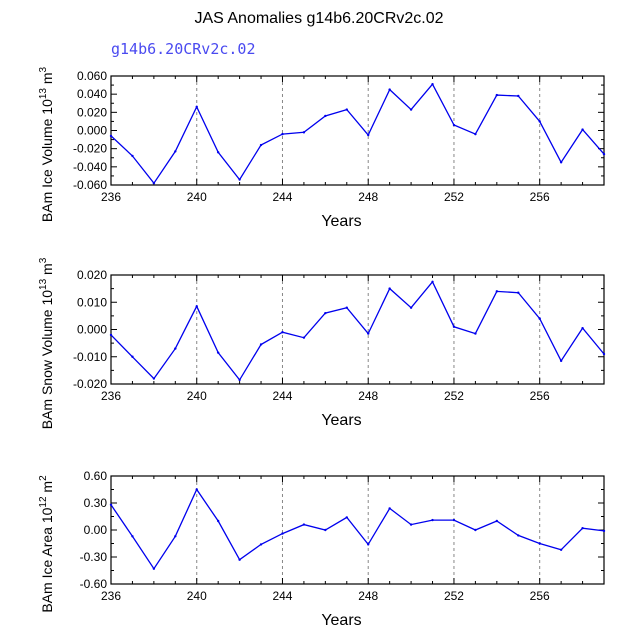 This screenshot has height=638, width=638. Describe the element at coordinates (94, 557) in the screenshot. I see `ice-area-ytick-label: -0.30` at that location.